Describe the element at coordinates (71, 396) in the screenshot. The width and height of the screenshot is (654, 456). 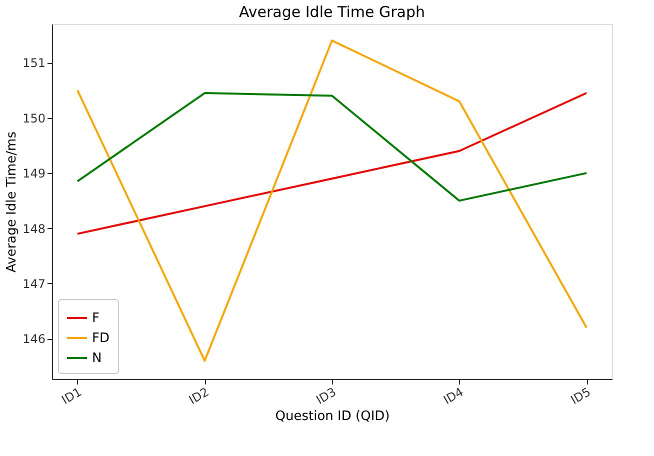
I see `x-tick-label: ID1` at that location.